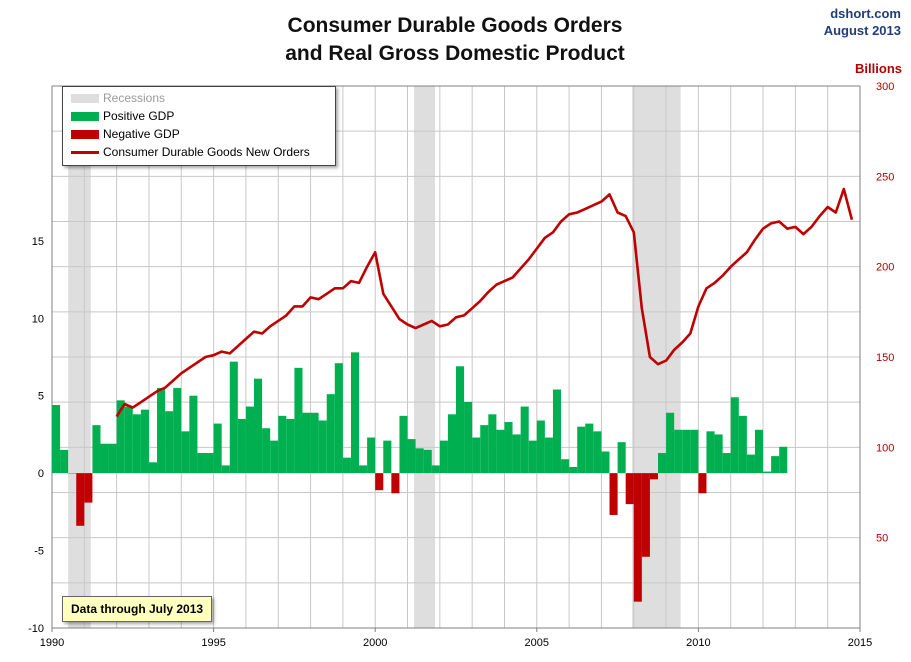 The image size is (911, 662). What do you see at coordinates (375, 643) in the screenshot?
I see `x-tick-label: 2000` at bounding box center [375, 643].